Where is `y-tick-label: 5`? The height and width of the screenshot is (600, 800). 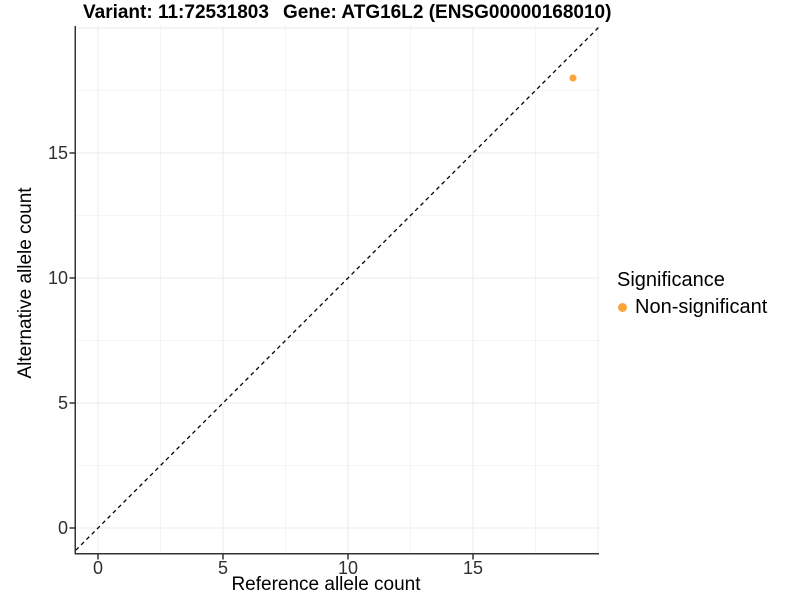 y-tick-label: 5 is located at coordinates (62, 403).